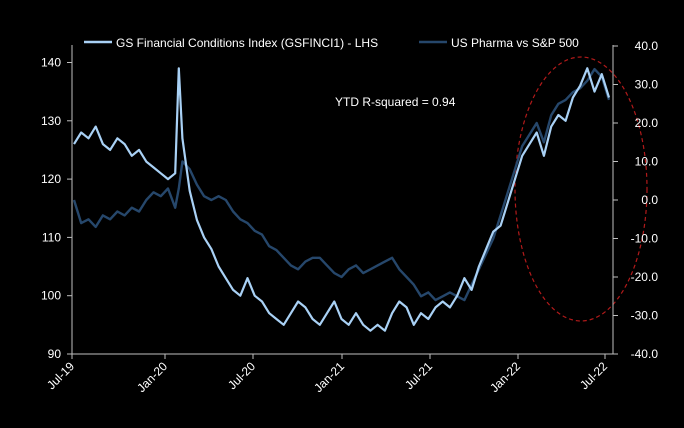 The image size is (684, 428). I want to click on left-tick-label: 100, so click(51, 296).